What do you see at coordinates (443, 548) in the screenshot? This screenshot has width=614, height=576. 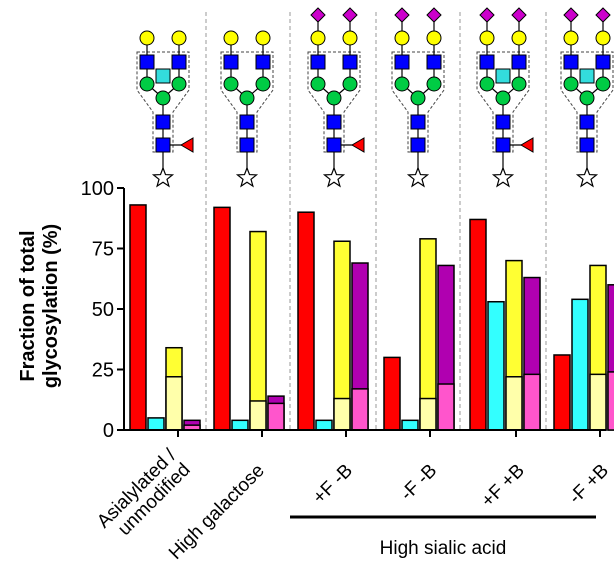 I see `group-label-high-sialic: High sialic acid` at bounding box center [443, 548].